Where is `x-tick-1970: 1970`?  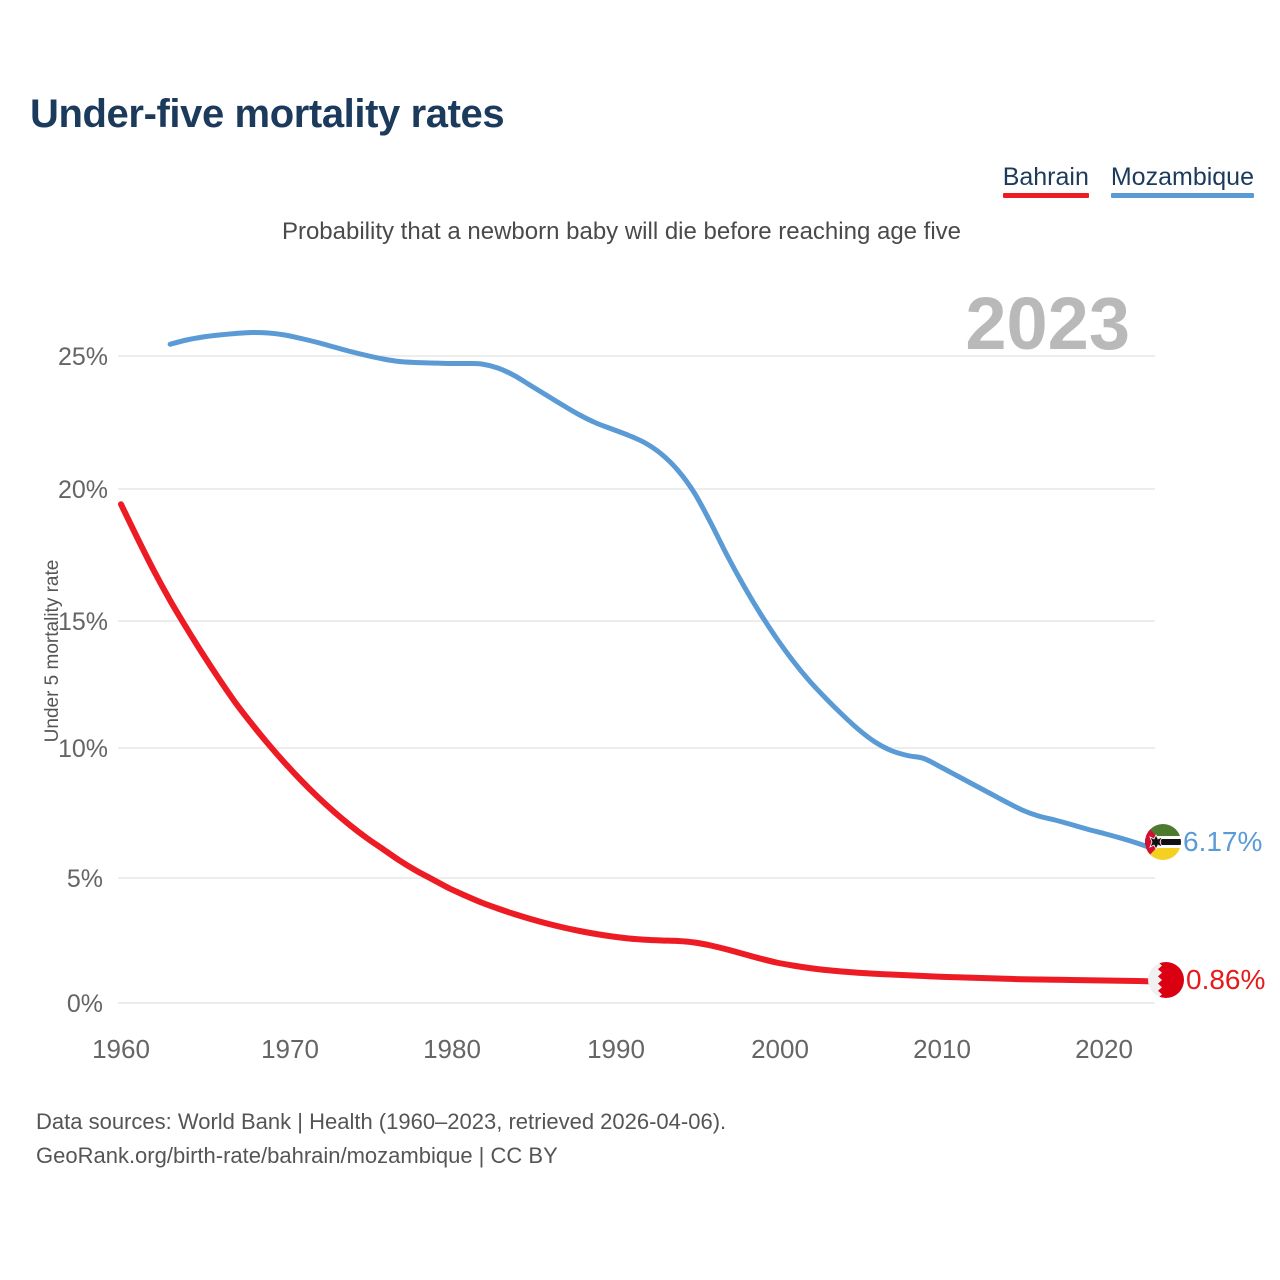 x-tick-1970: 1970 is located at coordinates (290, 1049).